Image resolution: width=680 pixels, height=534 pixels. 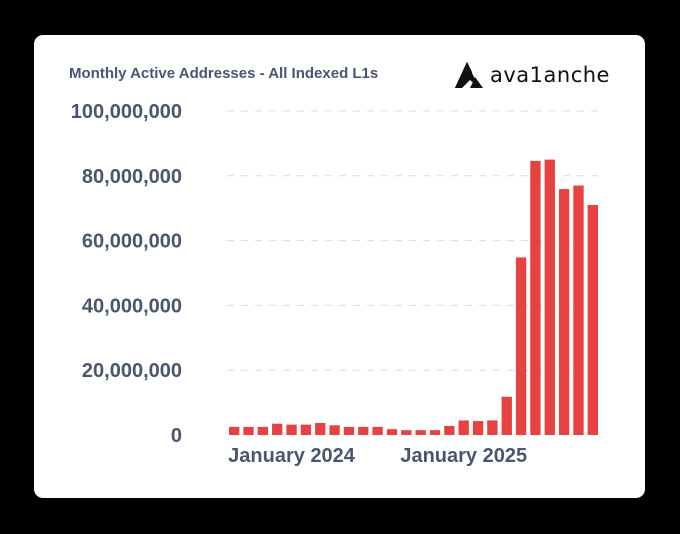 I want to click on y-tick-label: 60,000,000, so click(x=132, y=242).